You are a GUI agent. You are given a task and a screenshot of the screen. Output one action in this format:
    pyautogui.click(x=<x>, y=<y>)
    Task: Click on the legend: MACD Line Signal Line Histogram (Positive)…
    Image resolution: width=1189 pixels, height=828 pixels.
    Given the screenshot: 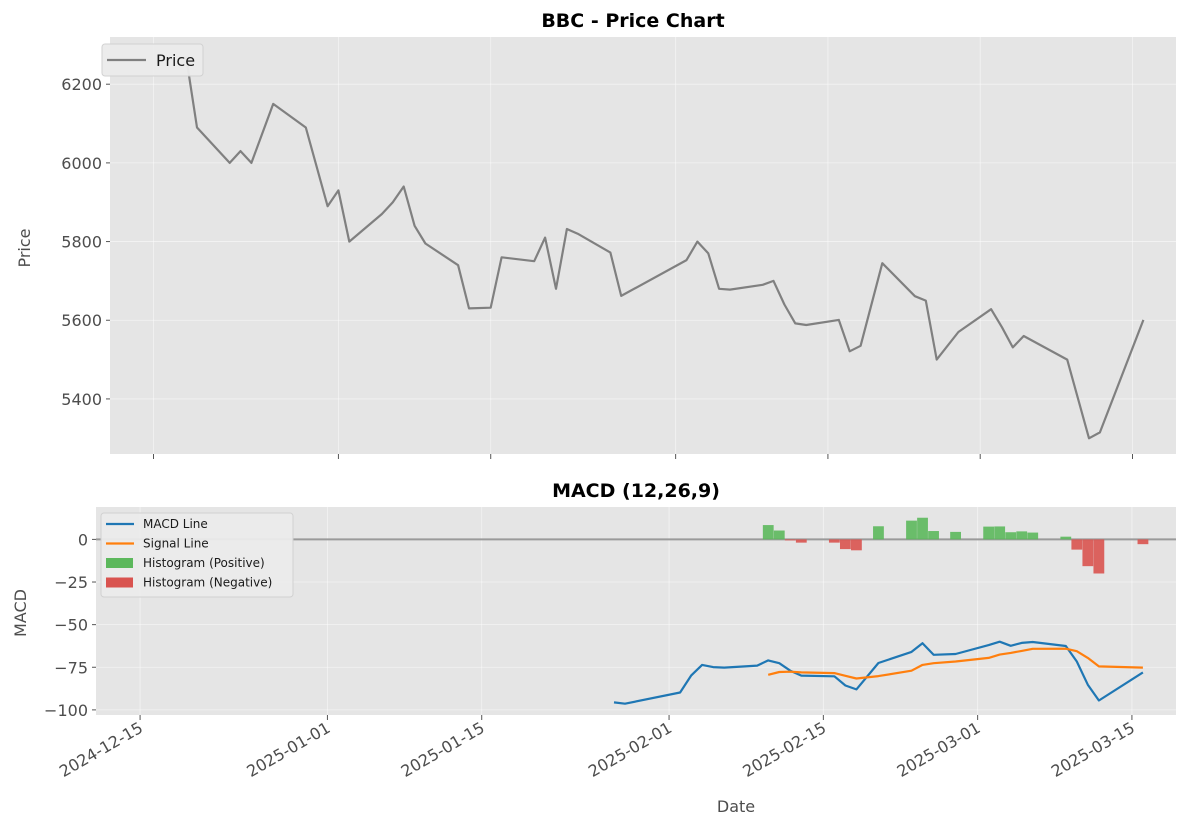 What is the action you would take?
    pyautogui.click(x=197, y=555)
    